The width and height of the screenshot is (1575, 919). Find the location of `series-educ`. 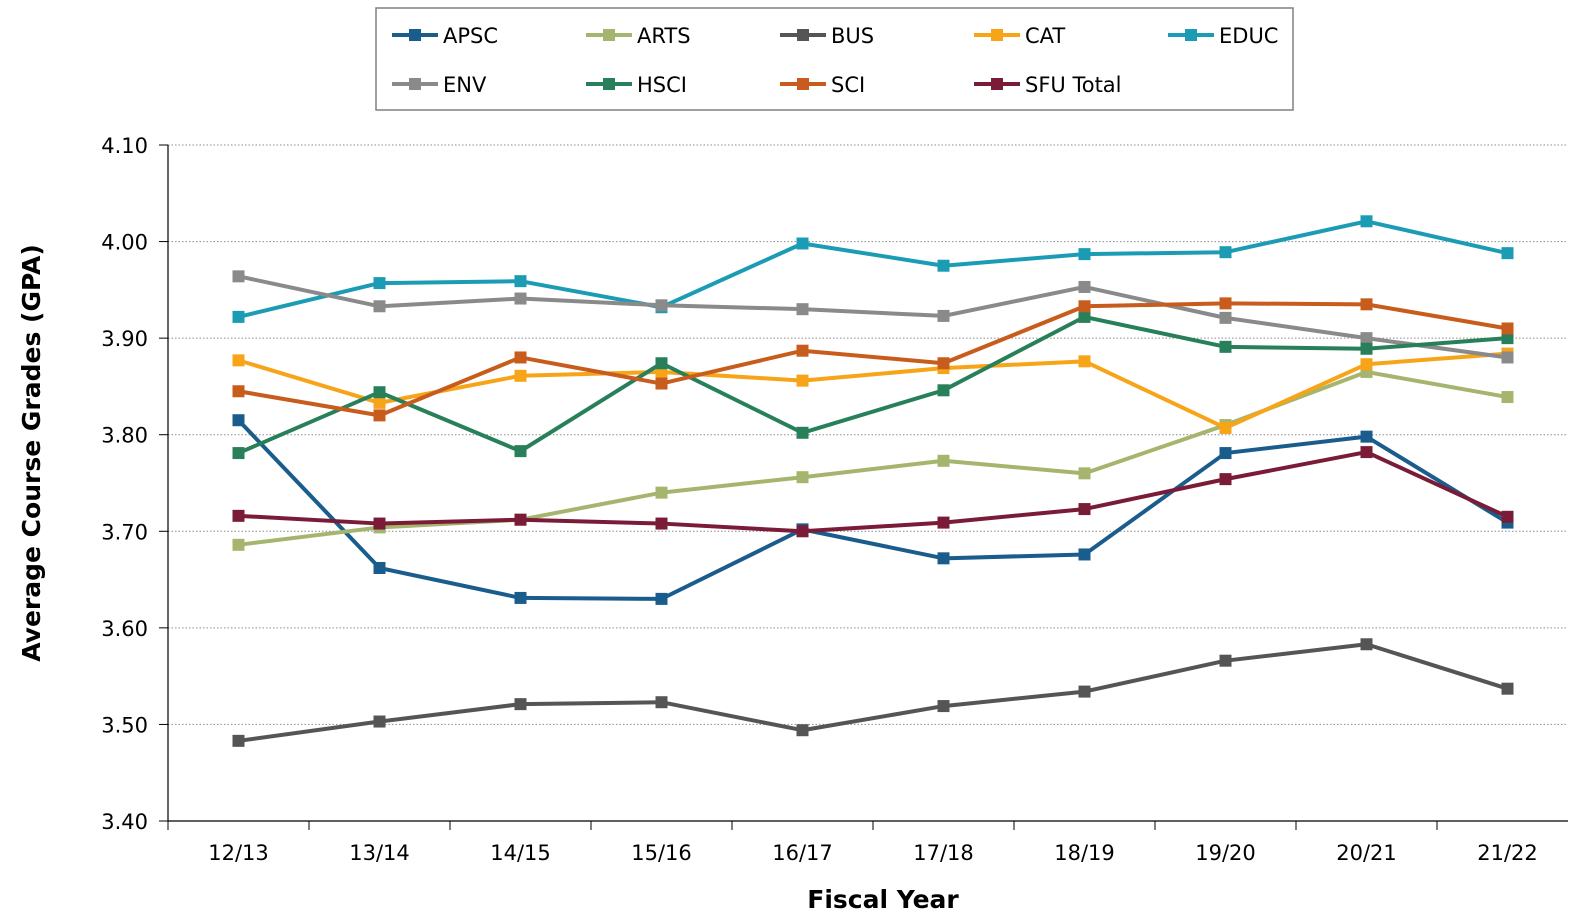

series-educ is located at coordinates (873, 269).